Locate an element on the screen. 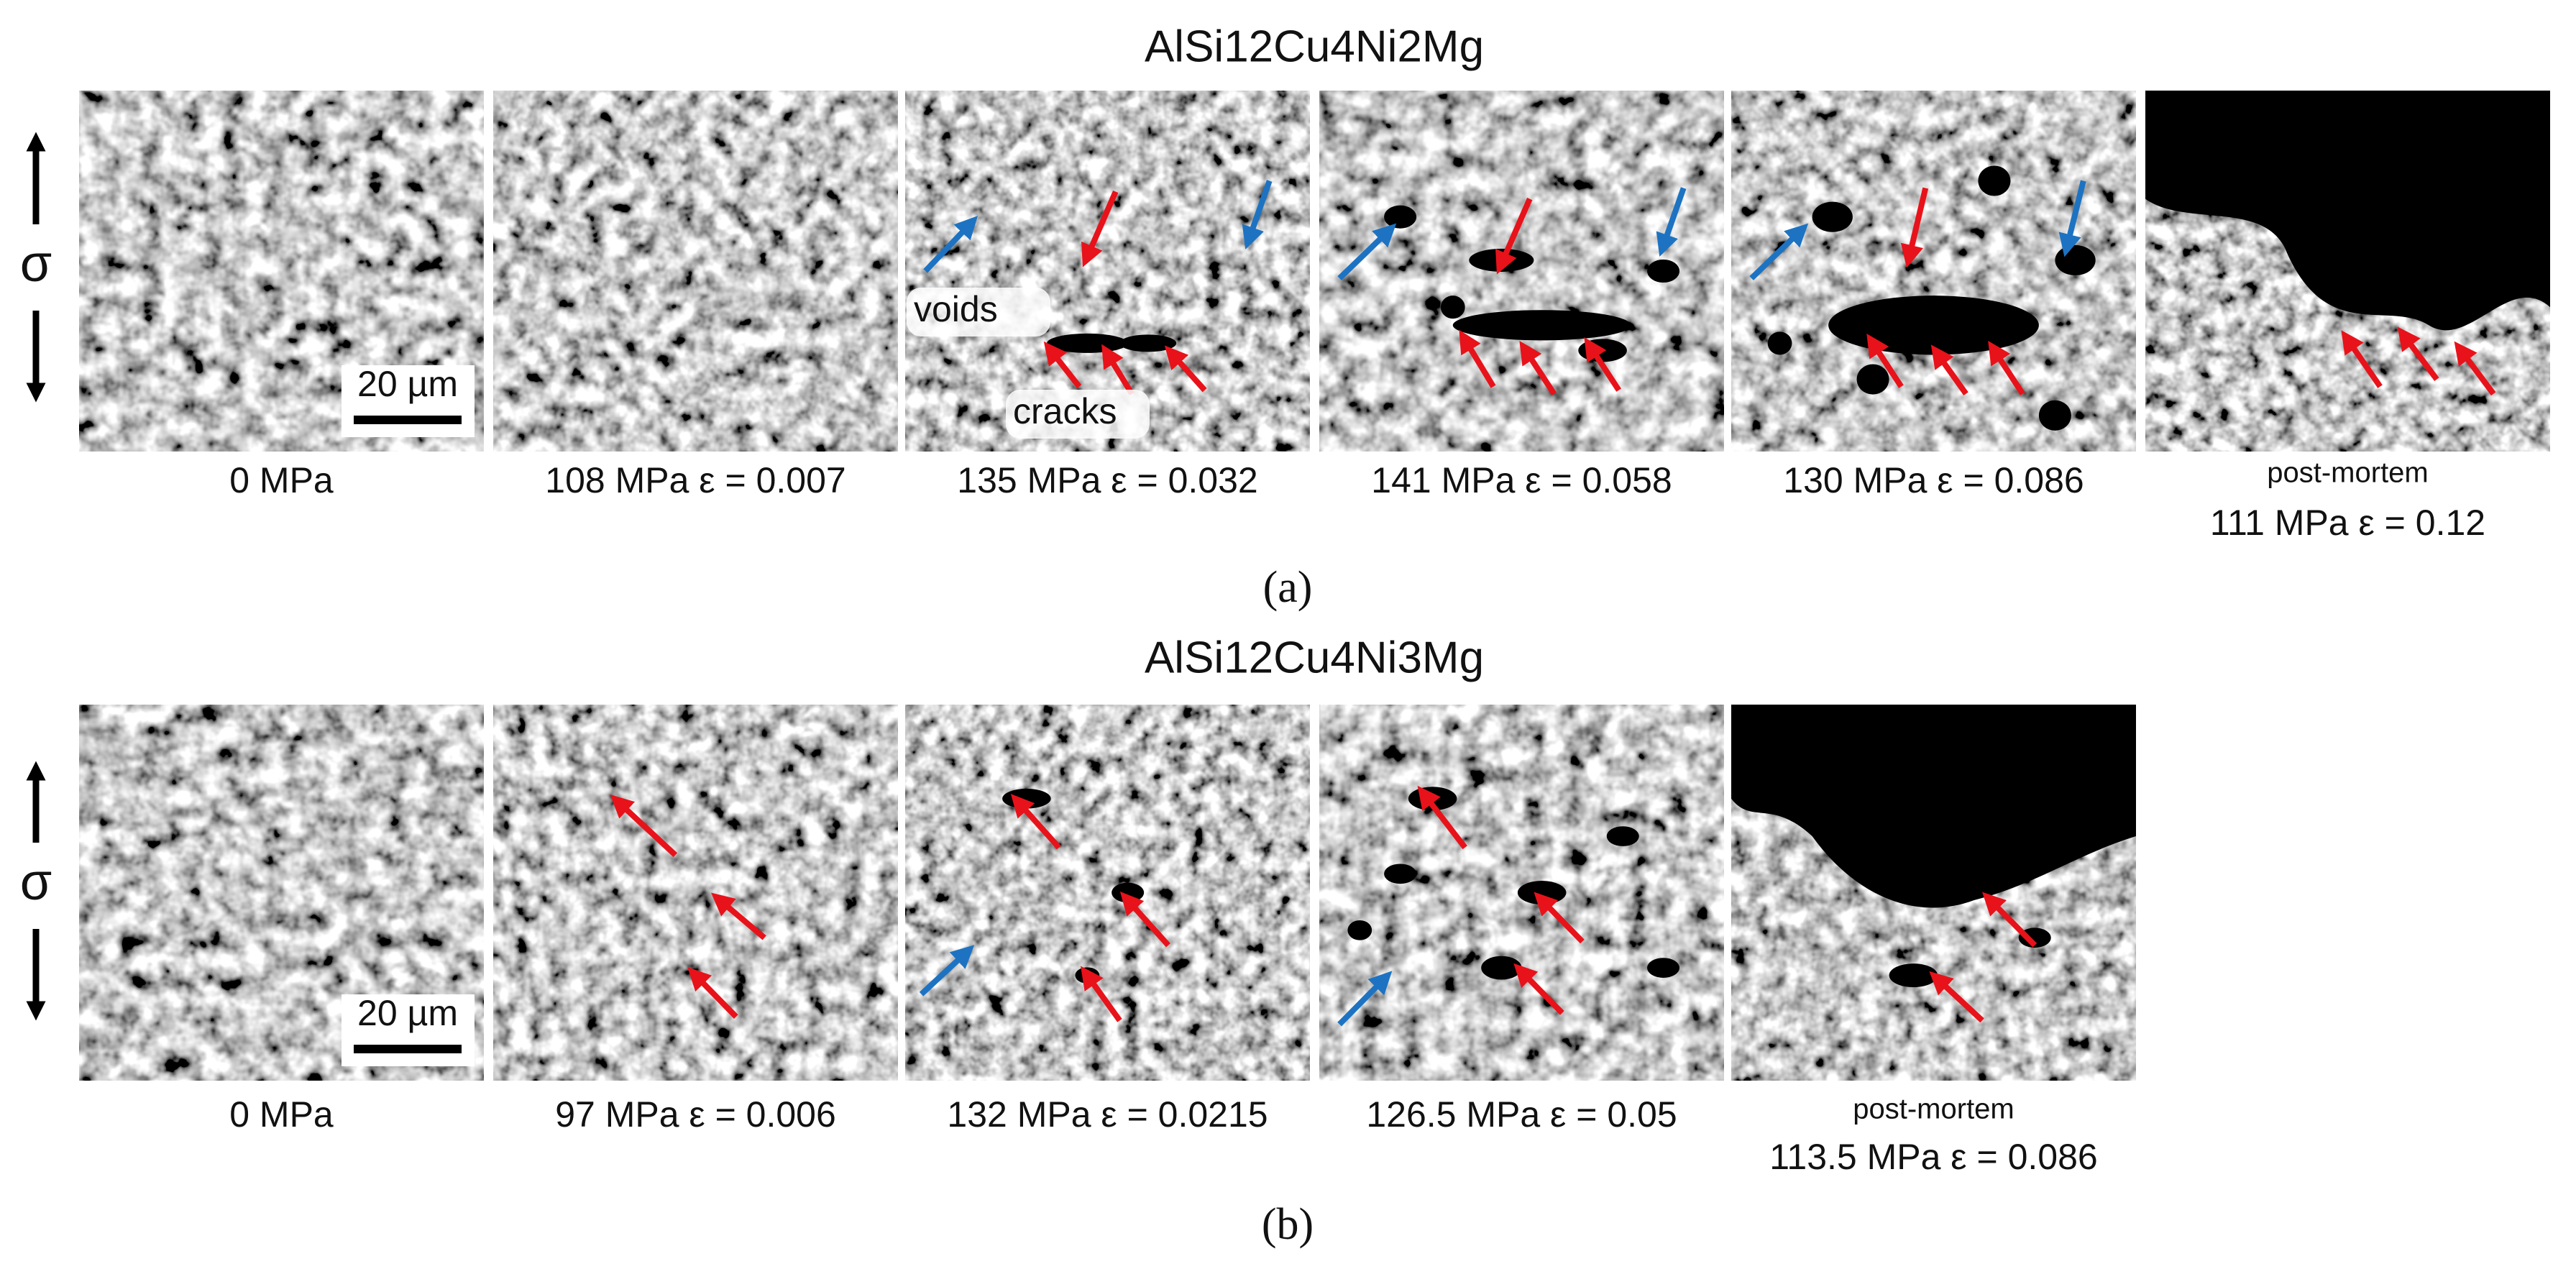 The width and height of the screenshot is (2576, 1287). image-caption: 97 MPa ε = 0.006 is located at coordinates (695, 1114).